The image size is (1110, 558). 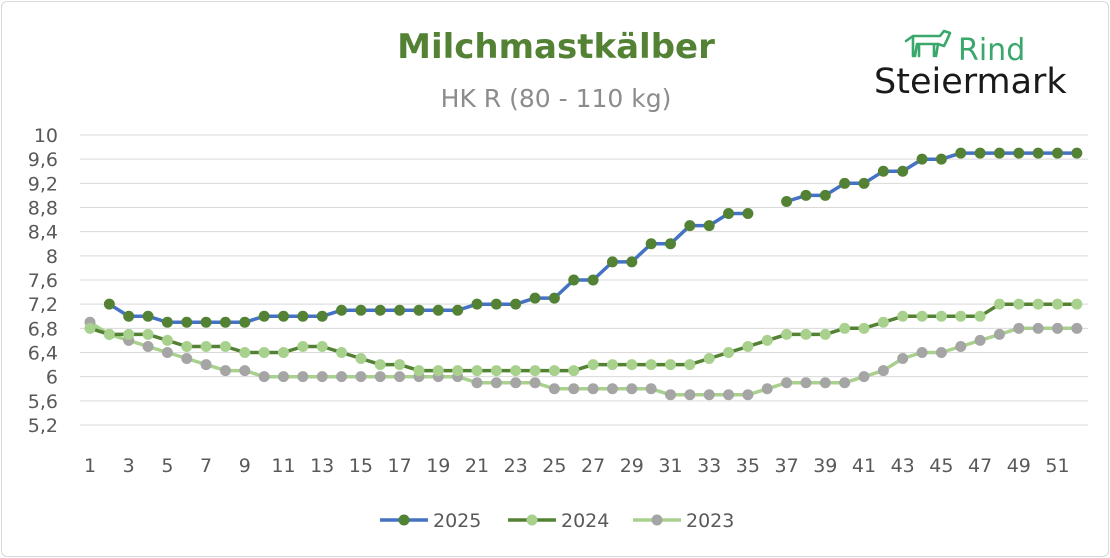 I want to click on series-2024, so click(x=583, y=337).